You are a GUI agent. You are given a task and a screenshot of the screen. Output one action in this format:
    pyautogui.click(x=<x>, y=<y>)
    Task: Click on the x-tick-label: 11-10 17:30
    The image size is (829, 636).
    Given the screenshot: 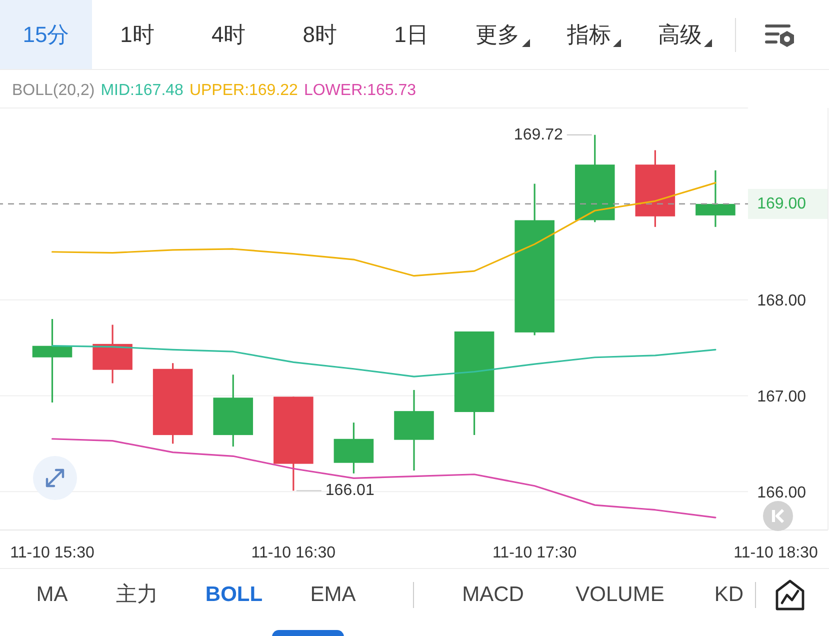 What is the action you would take?
    pyautogui.click(x=534, y=553)
    